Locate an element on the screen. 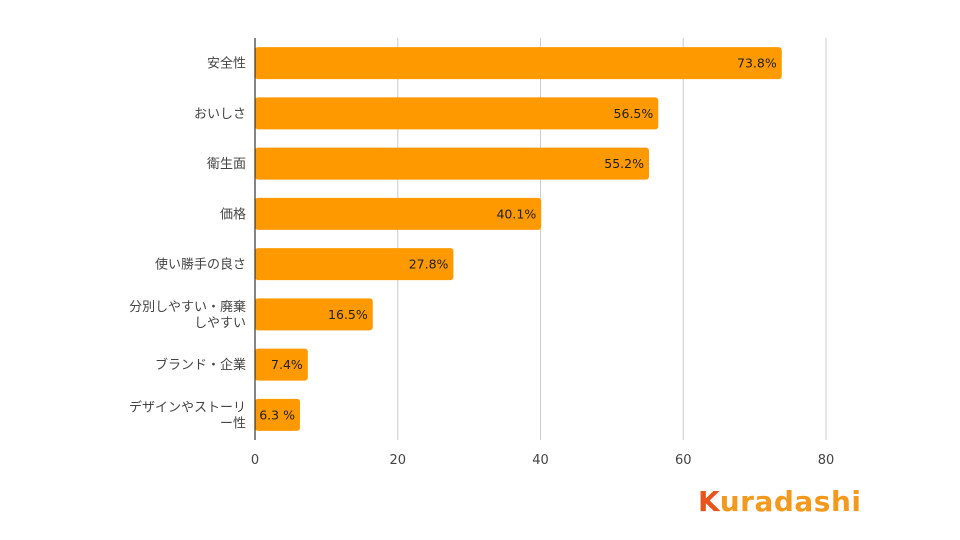  logo-letter-k: K is located at coordinates (709, 501).